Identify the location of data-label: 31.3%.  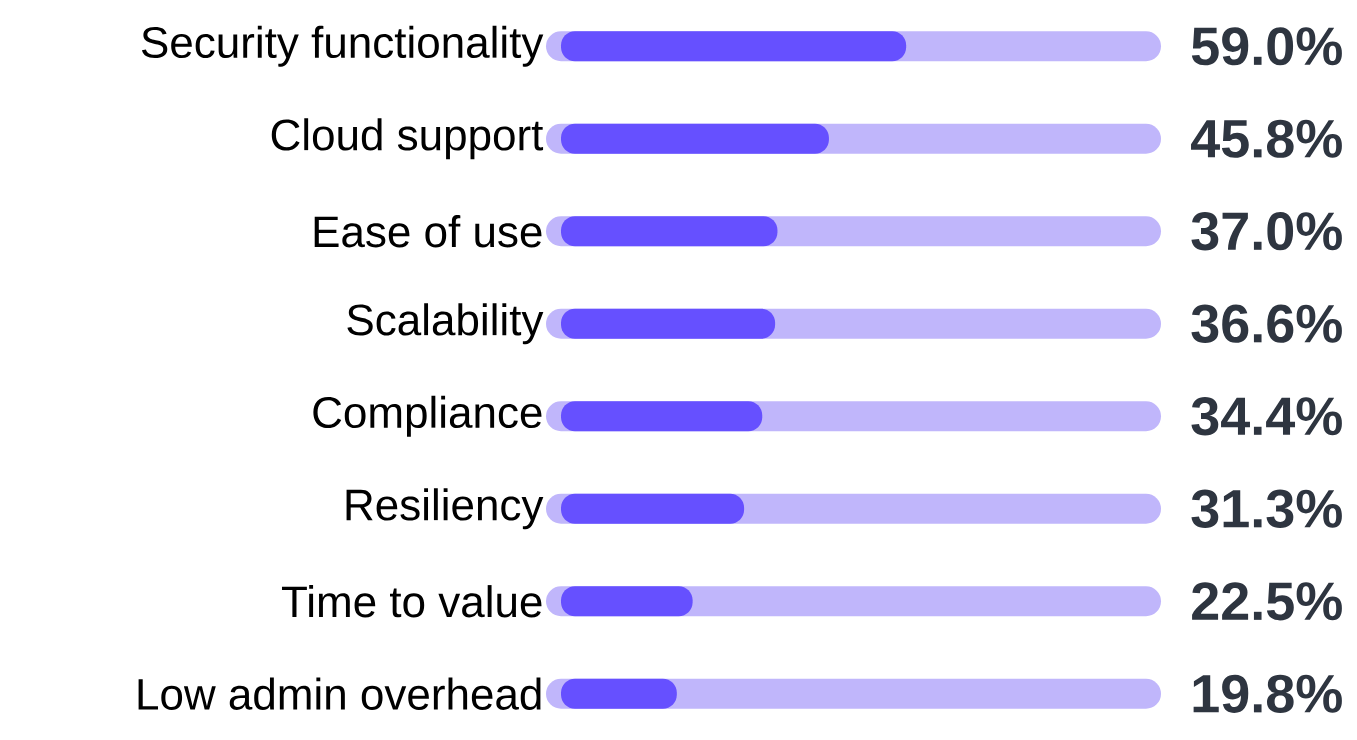
(1266, 508).